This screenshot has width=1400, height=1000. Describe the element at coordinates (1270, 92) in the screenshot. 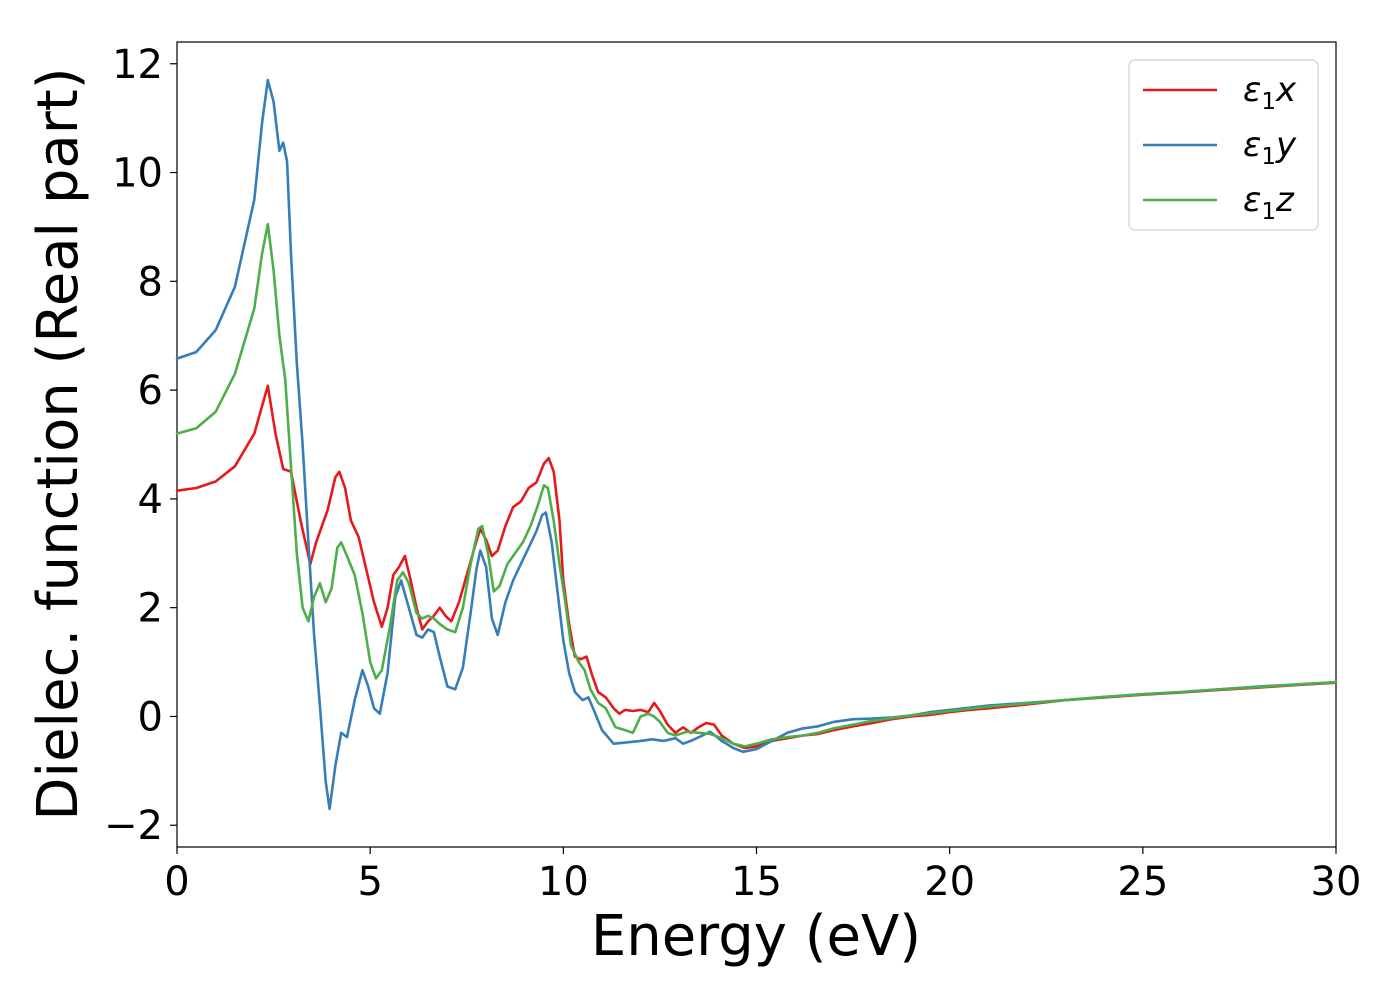

I see `legend-label-x: ε1x` at that location.